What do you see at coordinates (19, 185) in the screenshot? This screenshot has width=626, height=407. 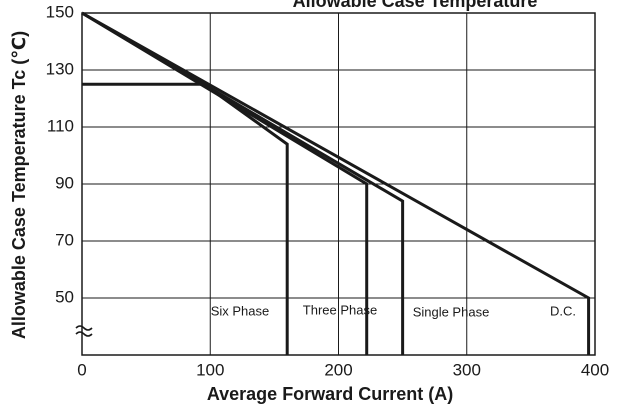 I see `y-axis-label: Allowable Case Temperature Tc (℃)` at bounding box center [19, 185].